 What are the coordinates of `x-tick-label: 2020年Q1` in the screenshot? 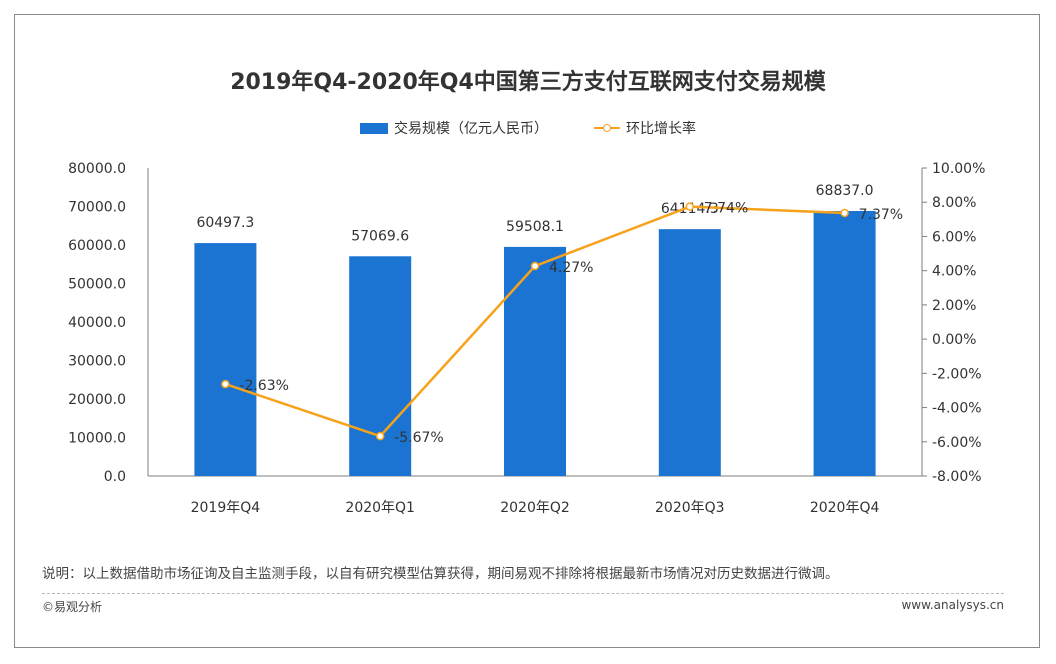 It's located at (380, 508).